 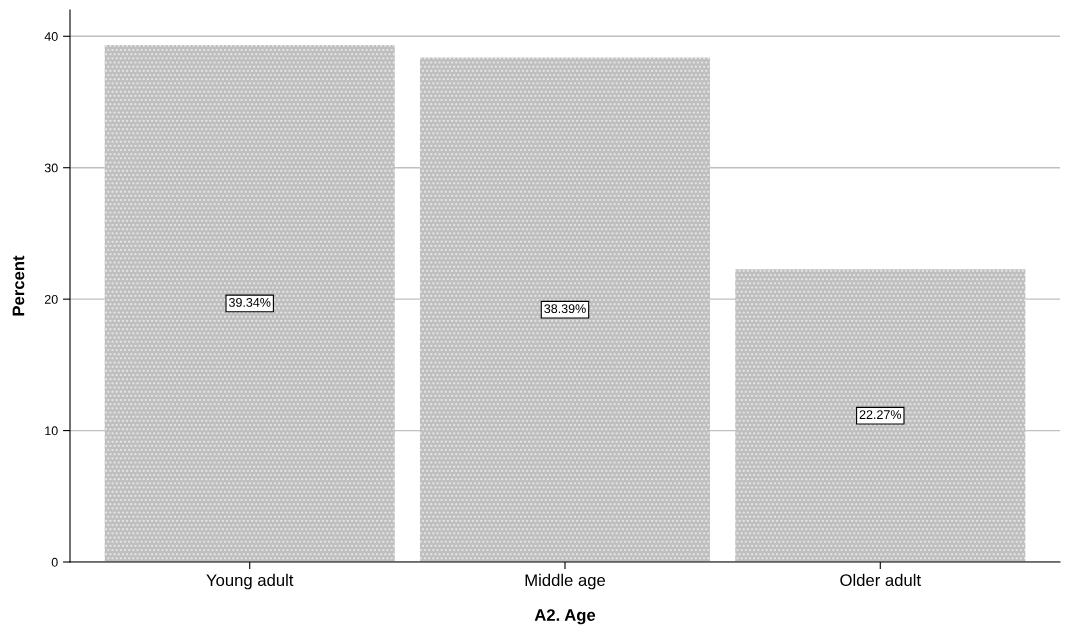 What do you see at coordinates (51, 299) in the screenshot?
I see `y-tick-label: 20` at bounding box center [51, 299].